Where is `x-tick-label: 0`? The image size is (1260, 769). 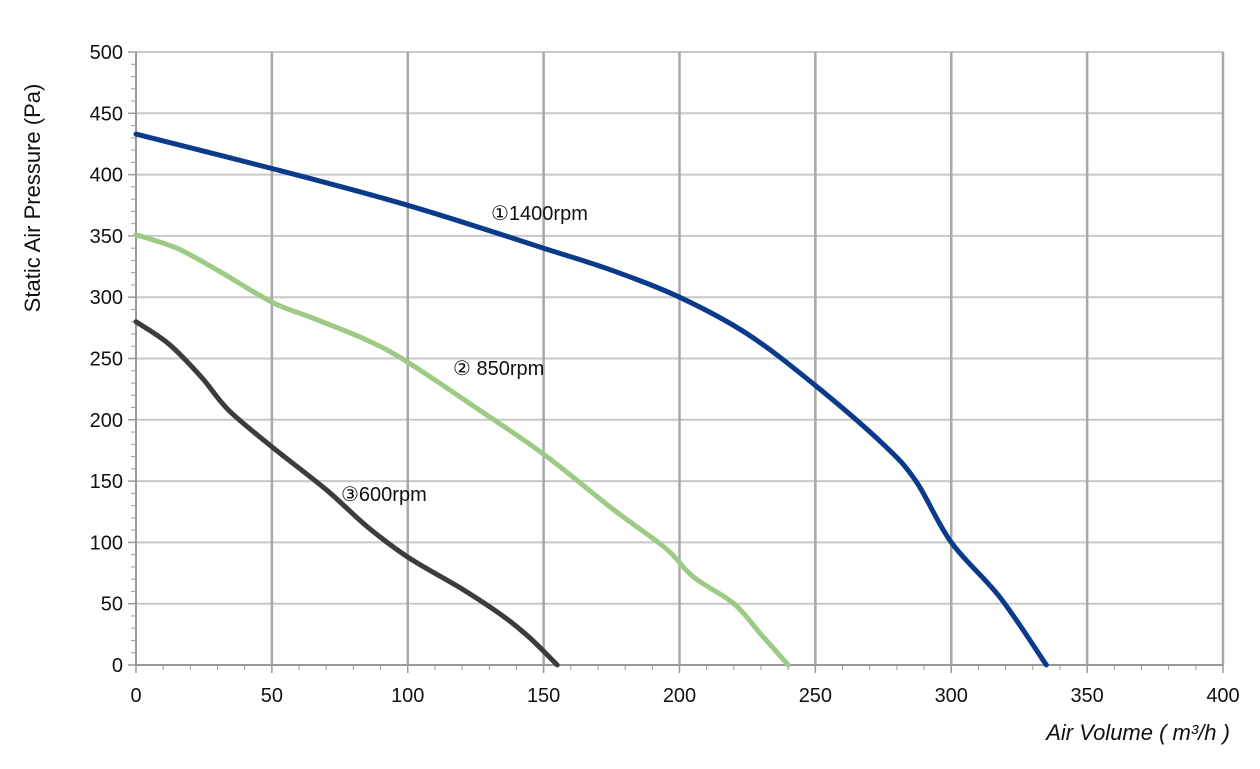 x-tick-label: 0 is located at coordinates (135, 696).